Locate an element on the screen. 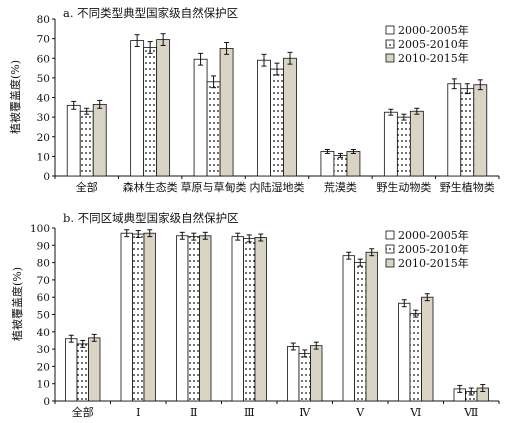 The image size is (507, 423). legend-a-label-1: 2000-2005年 is located at coordinates (433, 30).